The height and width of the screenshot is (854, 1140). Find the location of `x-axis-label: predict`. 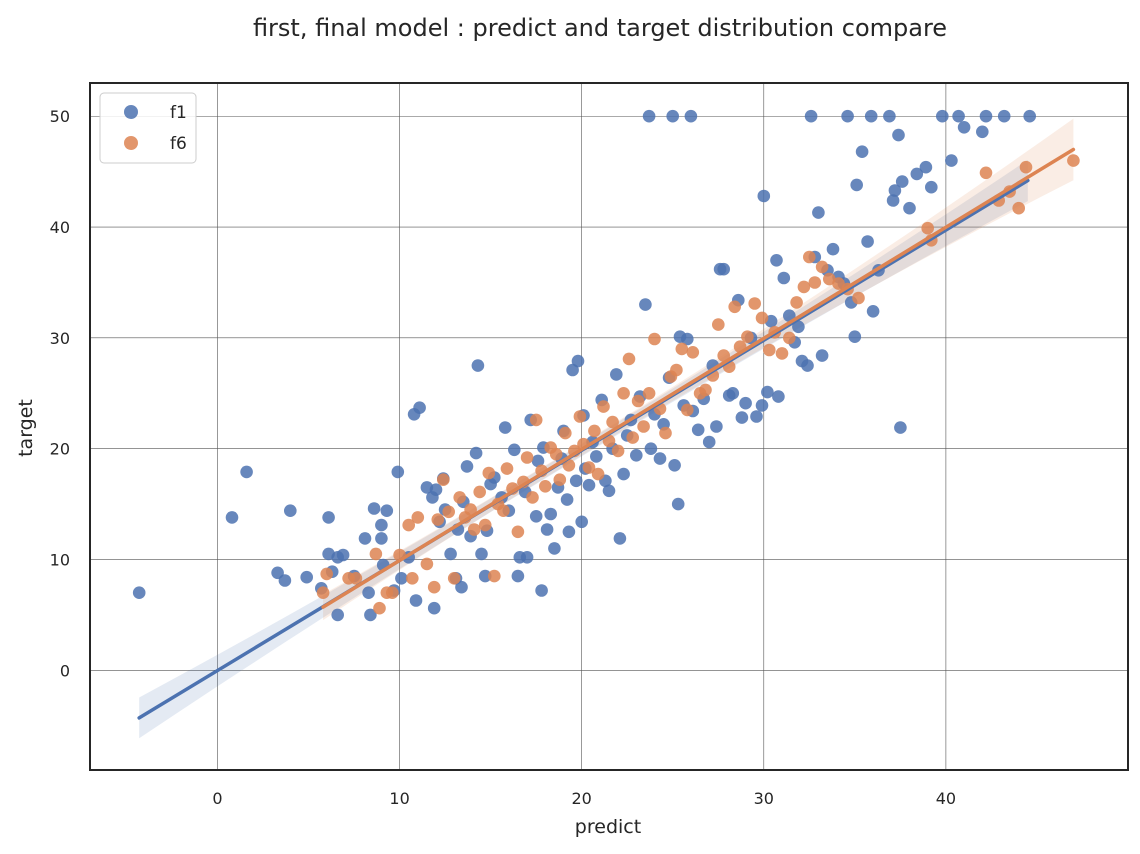

x-axis-label: predict is located at coordinates (608, 827).